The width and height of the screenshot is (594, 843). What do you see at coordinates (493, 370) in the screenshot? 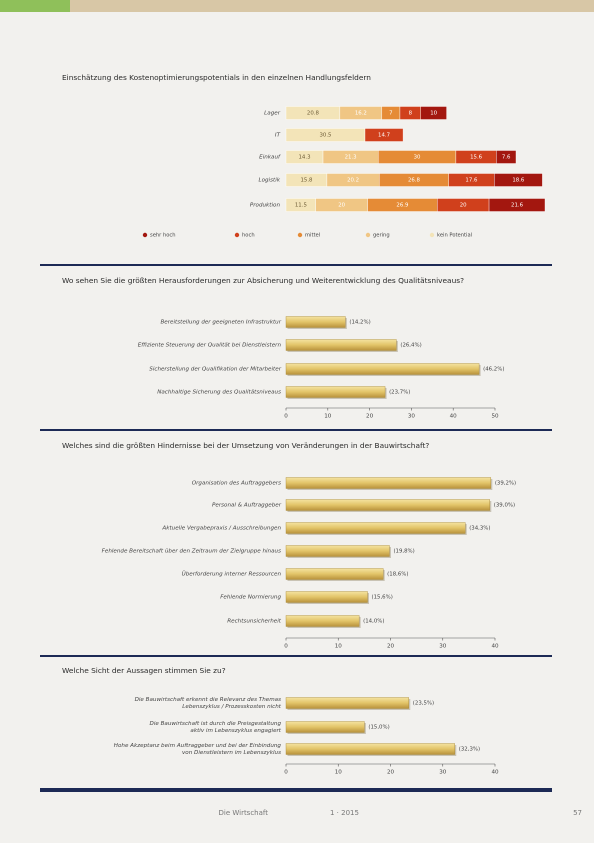
I see `value-label: (46,2%)` at bounding box center [493, 370].